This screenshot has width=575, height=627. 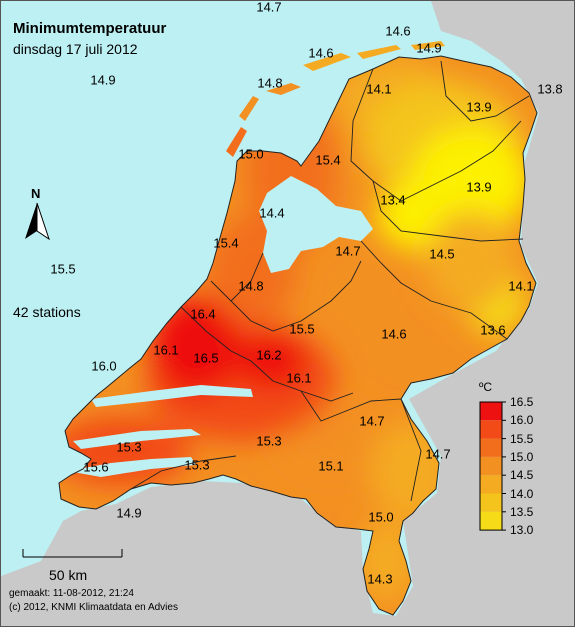 What do you see at coordinates (429, 48) in the screenshot?
I see `station-value-schiermonnikoog: 14.9` at bounding box center [429, 48].